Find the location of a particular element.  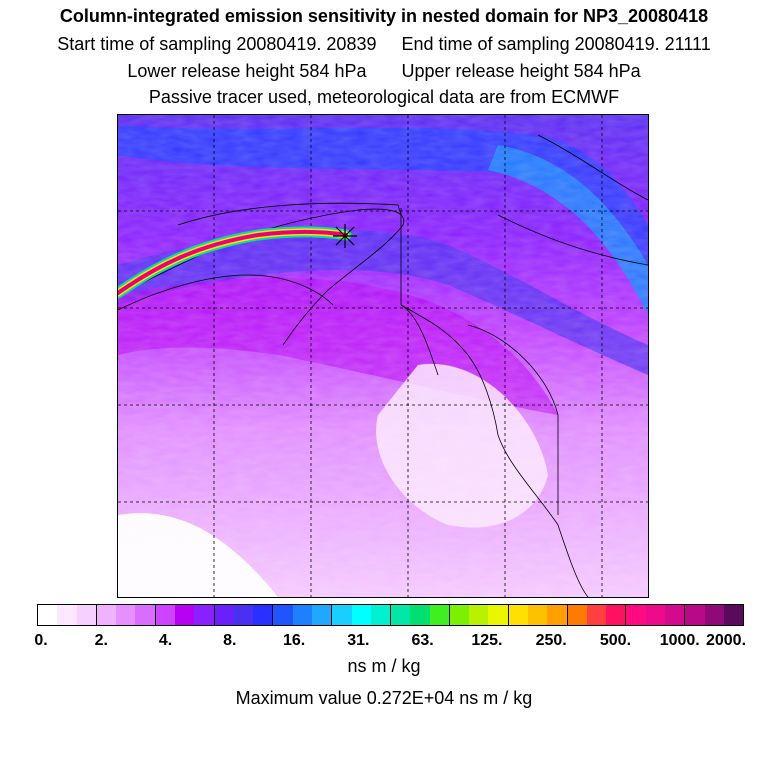

colorbar-tick-label: 16. is located at coordinates (294, 640).